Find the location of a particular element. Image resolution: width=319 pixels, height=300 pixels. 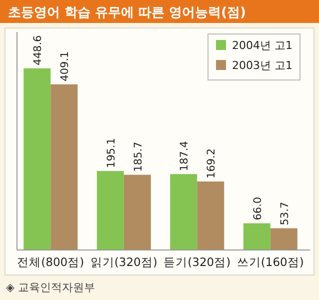

data-label: 66.0 is located at coordinates (258, 208).